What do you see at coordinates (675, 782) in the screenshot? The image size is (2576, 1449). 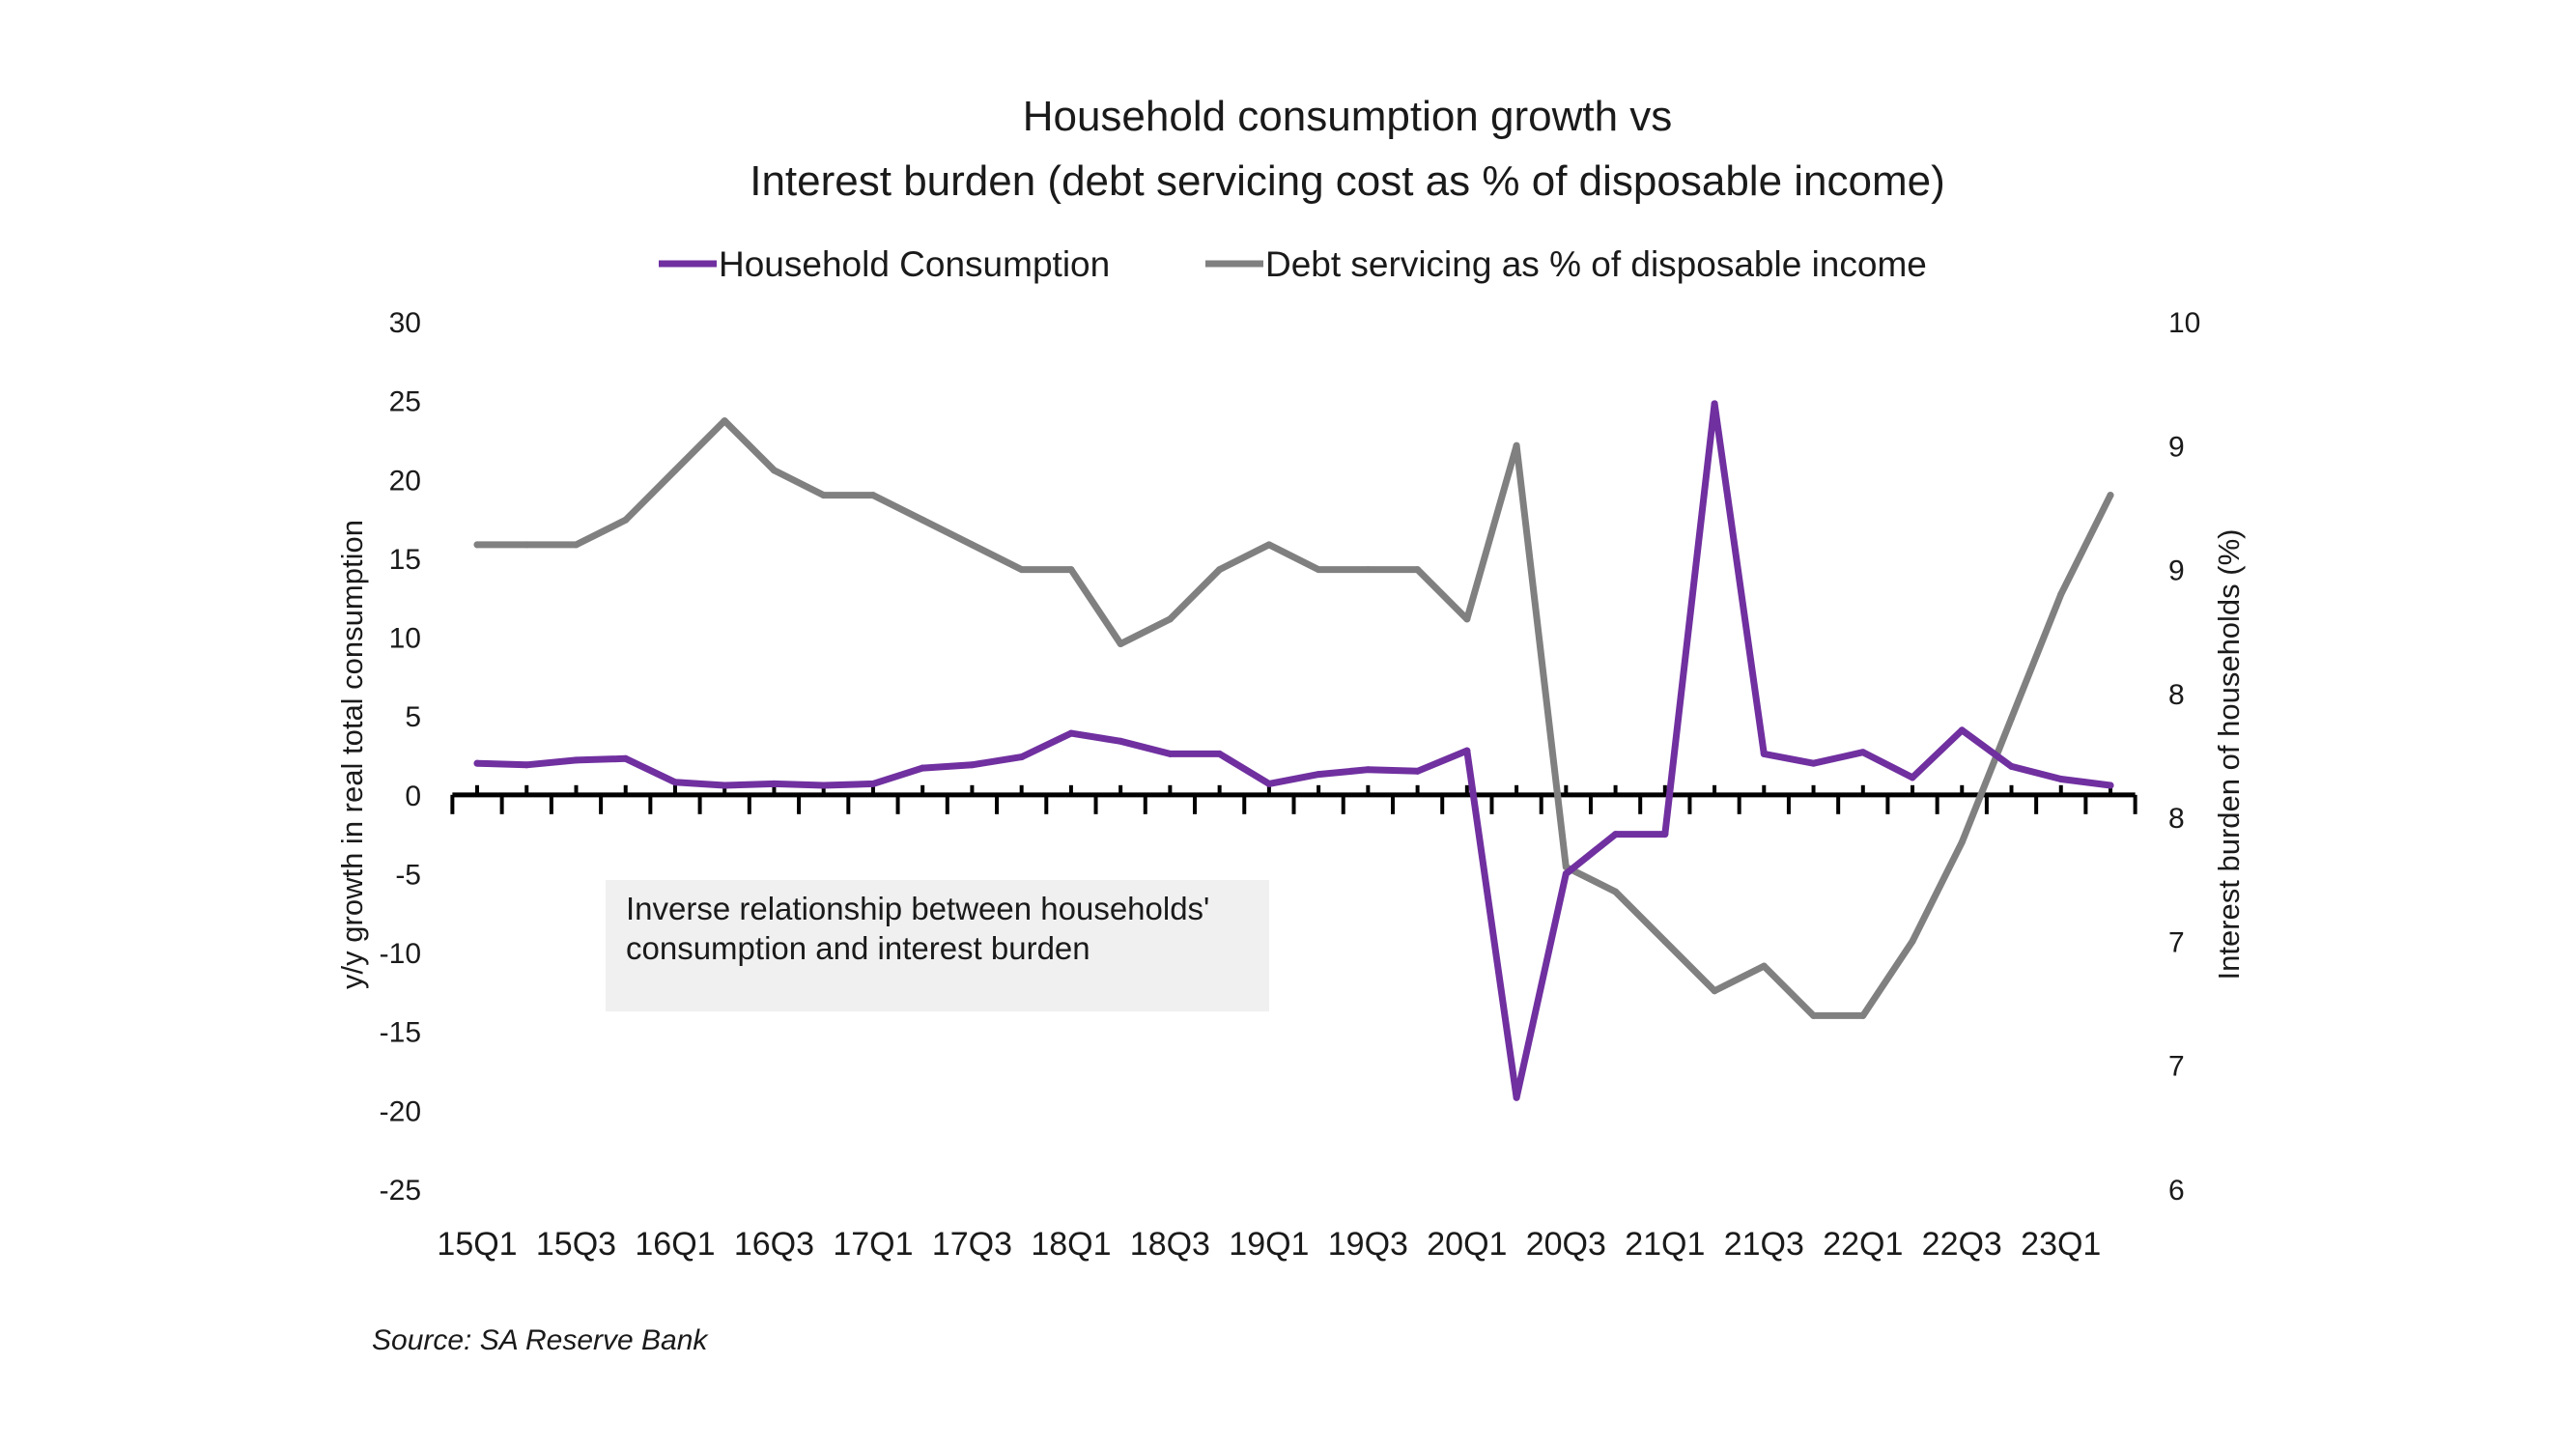 I see `consumption-point-16Q1` at bounding box center [675, 782].